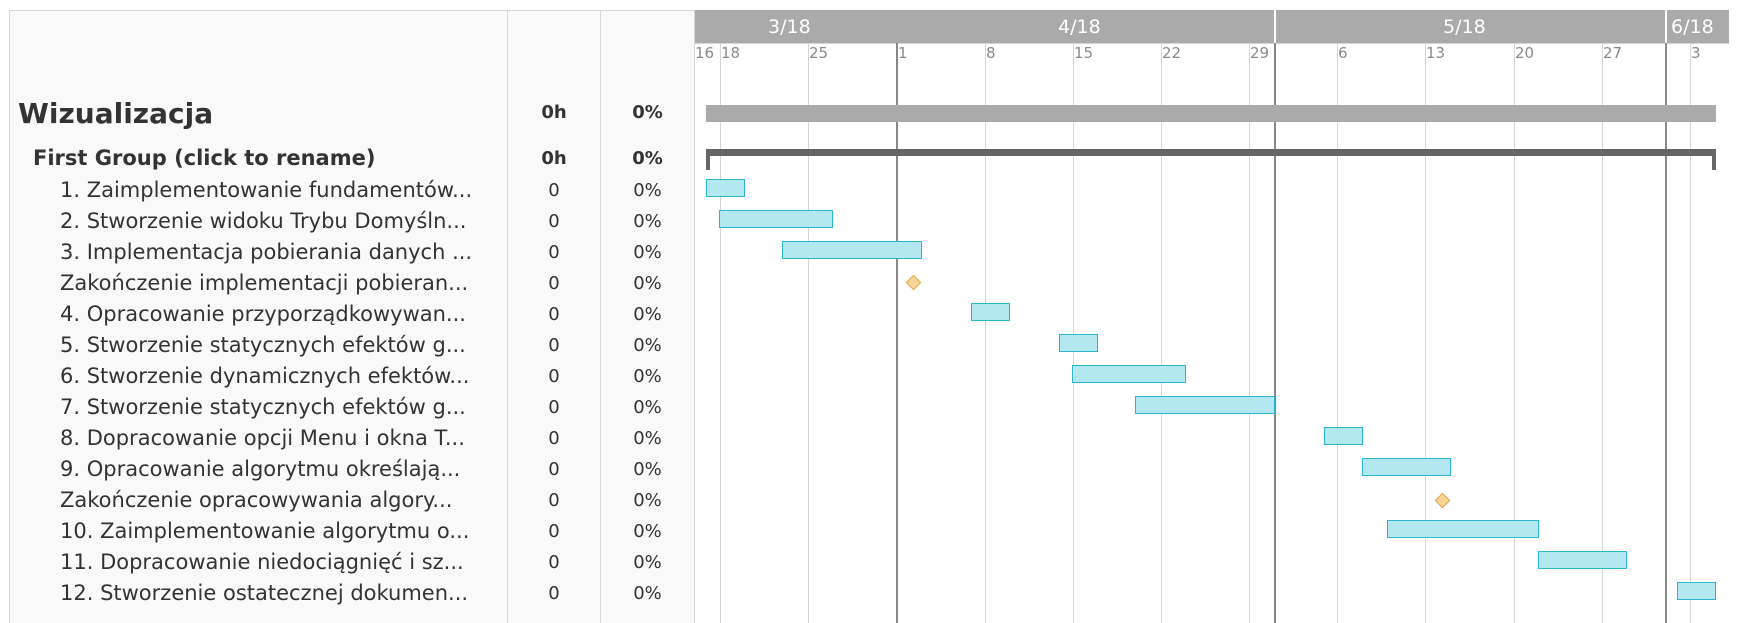  I want to click on project-percent: 0%, so click(647, 112).